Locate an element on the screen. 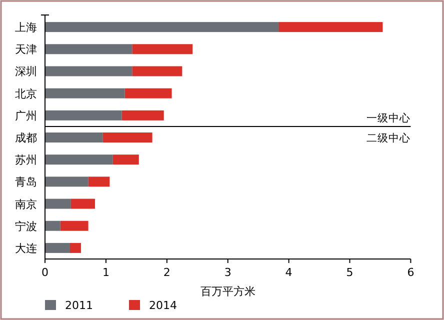 The image size is (444, 320). y-tick-label: 上海 is located at coordinates (26, 27).